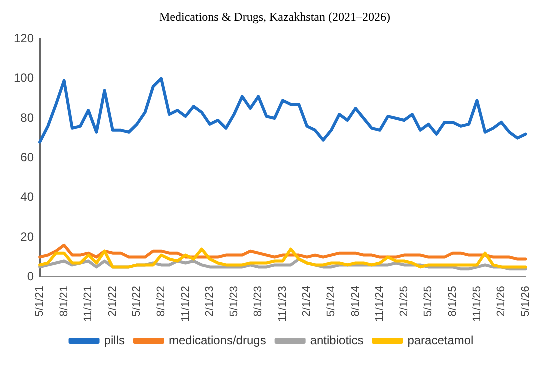 The image size is (550, 365). Describe the element at coordinates (217, 340) in the screenshot. I see `legend-label: medications/drugs` at that location.